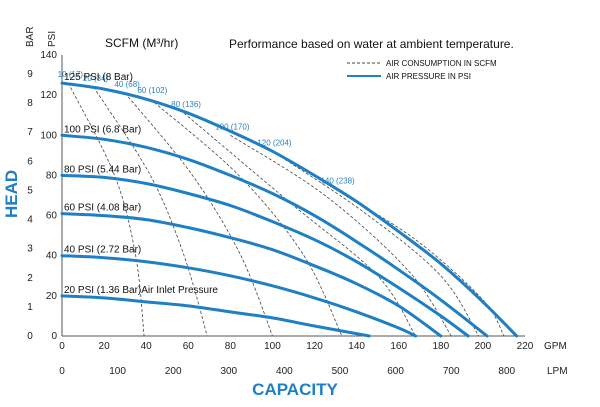 The width and height of the screenshot is (600, 407). I want to click on air-pressure-label: 40 PSI (2.72 Bar), so click(102, 250).